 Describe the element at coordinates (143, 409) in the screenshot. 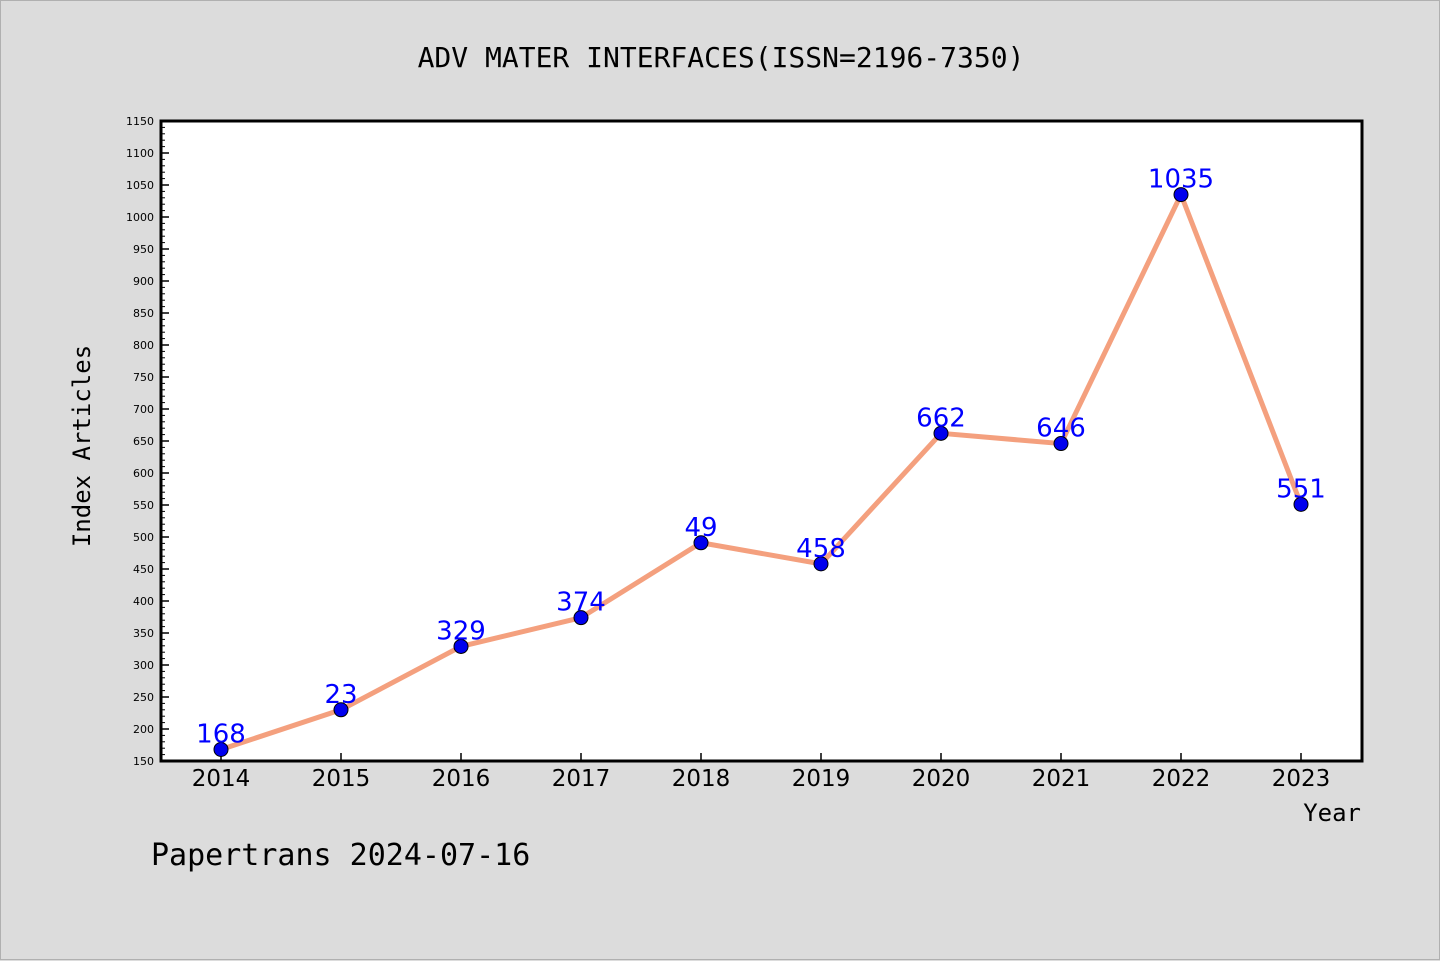

I see `y-tick-label: 700` at that location.